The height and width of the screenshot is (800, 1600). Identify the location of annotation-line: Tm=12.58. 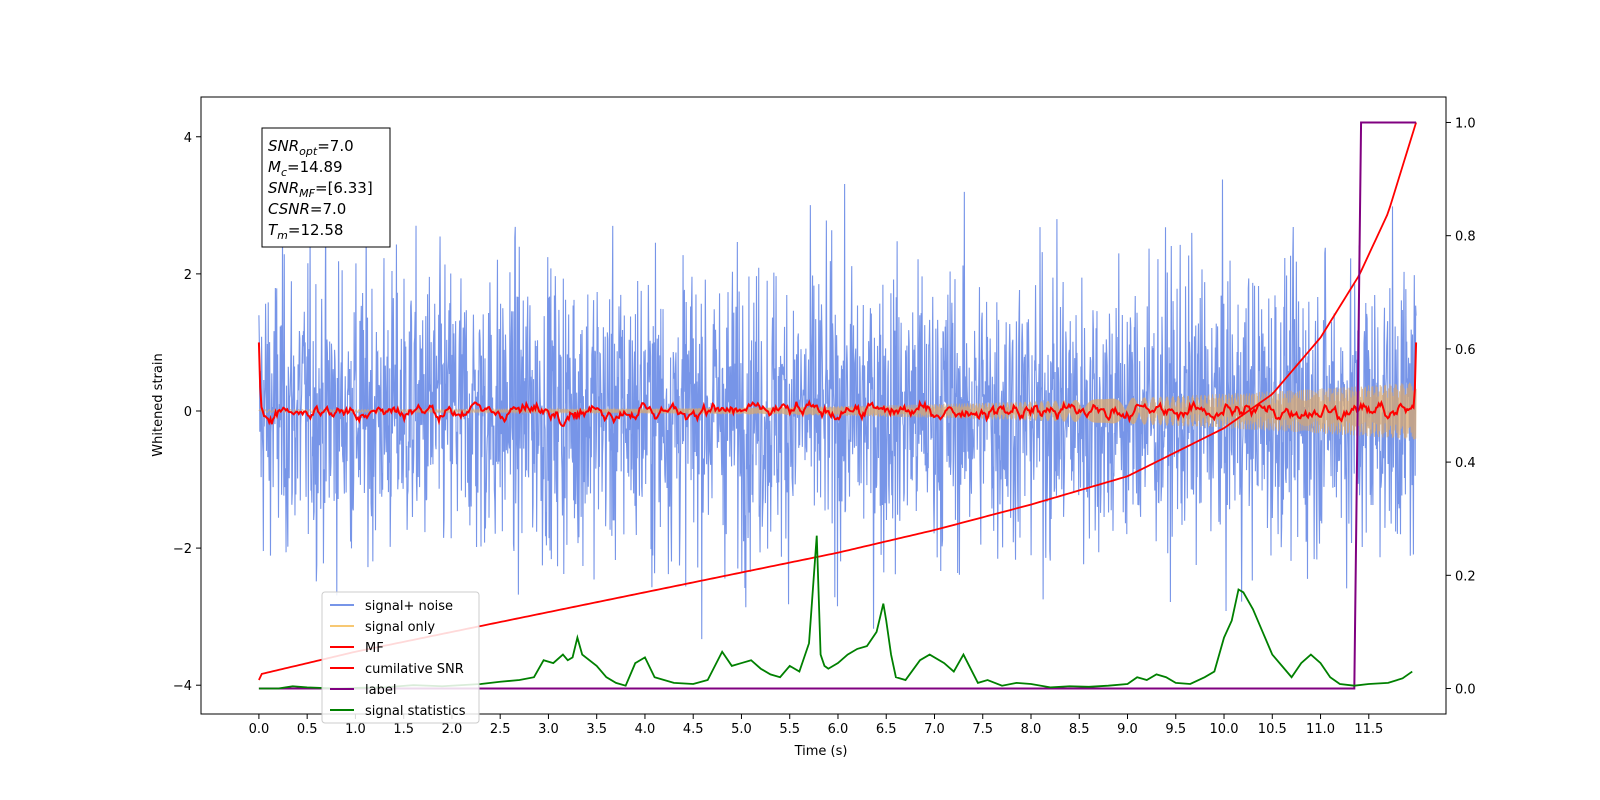
(305, 231).